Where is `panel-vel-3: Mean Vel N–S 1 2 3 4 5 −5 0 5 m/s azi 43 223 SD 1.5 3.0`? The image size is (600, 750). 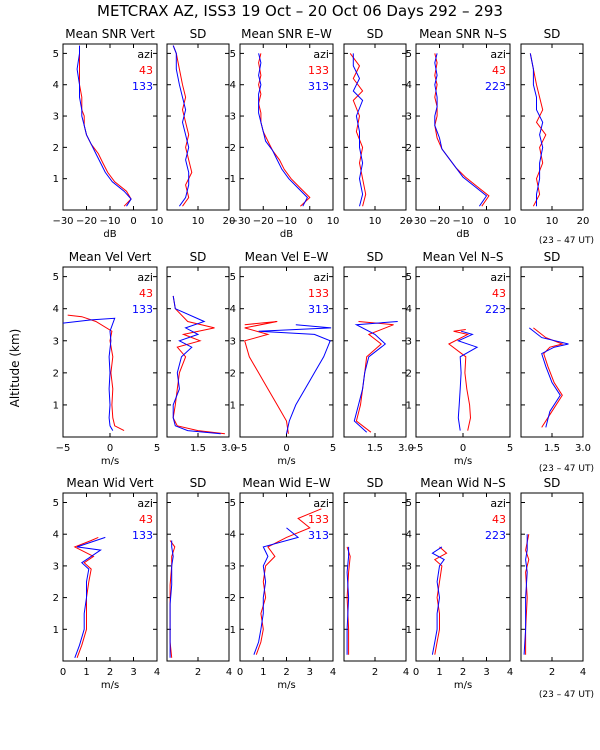
panel-vel-3: Mean Vel N–S 1 2 3 4 5 −5 0 5 m/s azi 43 223 SD 1.5 3.0 is located at coordinates (498, 358).